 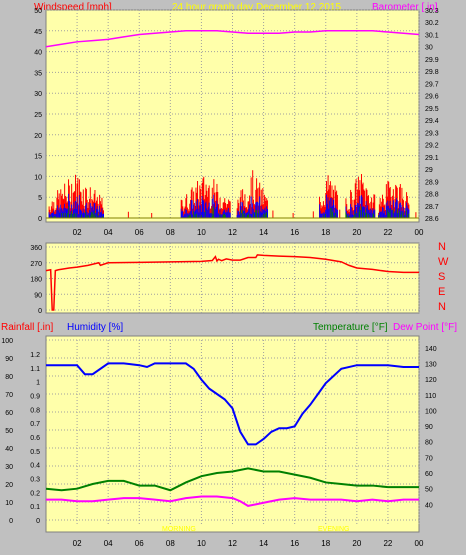 What do you see at coordinates (430, 396) in the screenshot?
I see `temperature-tick: 110` at bounding box center [430, 396].